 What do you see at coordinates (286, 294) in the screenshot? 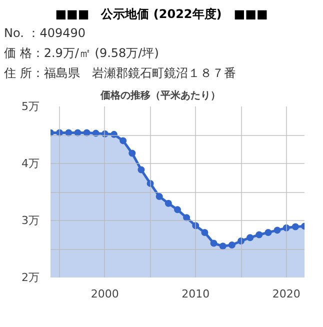
I see `x-tick-label: 2020` at bounding box center [286, 294].